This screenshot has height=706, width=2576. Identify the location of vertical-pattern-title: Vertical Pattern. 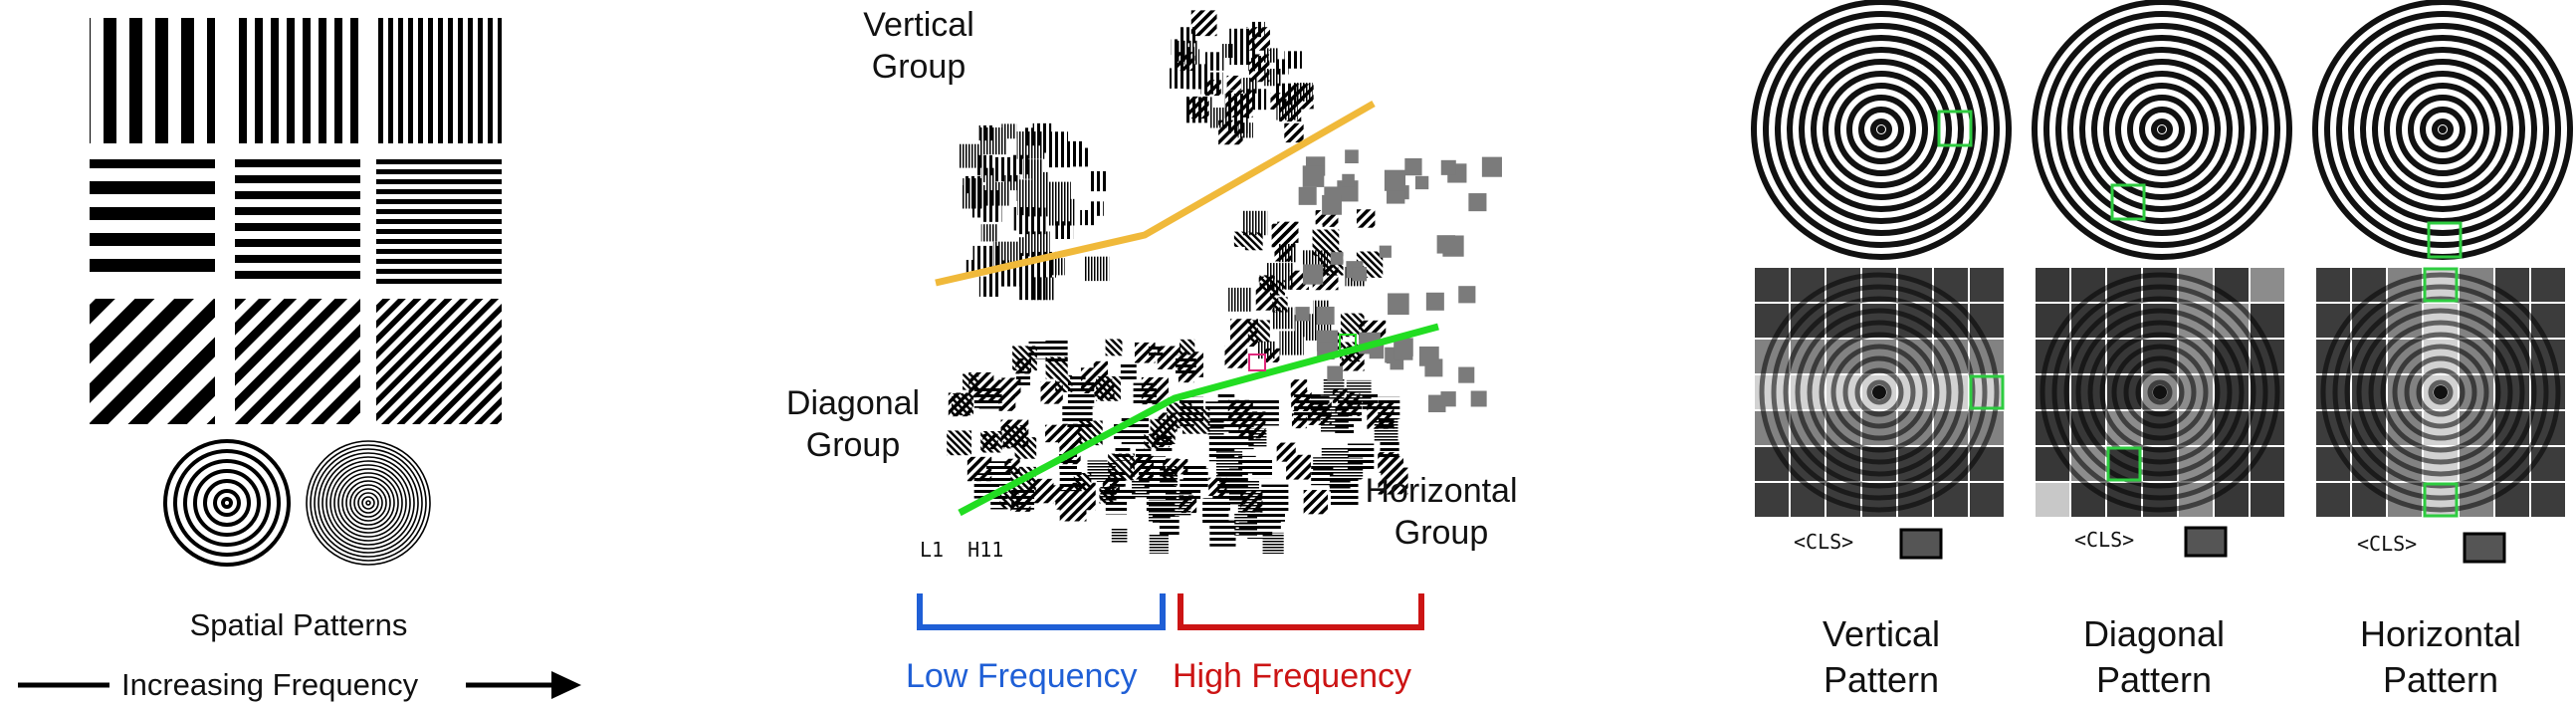
(1881, 656).